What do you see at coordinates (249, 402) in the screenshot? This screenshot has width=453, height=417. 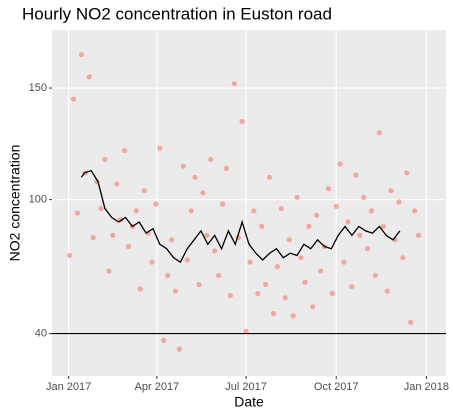 I see `x-axis-label: Date` at bounding box center [249, 402].